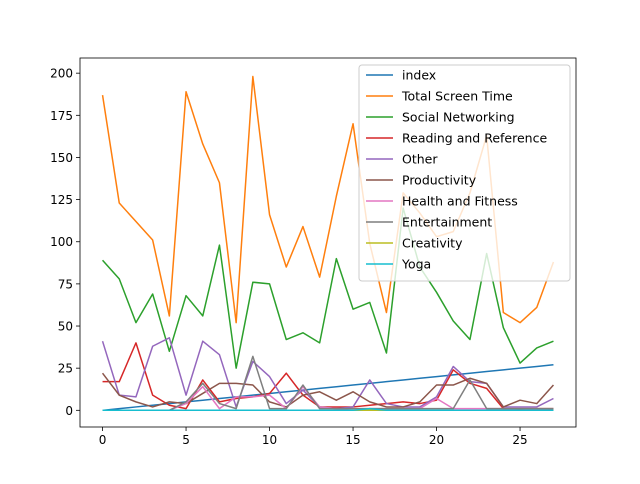 The image size is (640, 484). What do you see at coordinates (419, 75) in the screenshot?
I see `legend-label-0: index` at bounding box center [419, 75].